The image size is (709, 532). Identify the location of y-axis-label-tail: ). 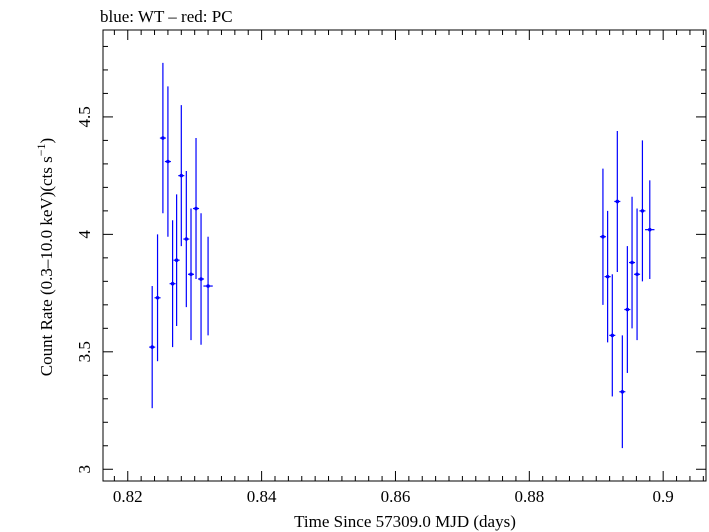
(46, 141).